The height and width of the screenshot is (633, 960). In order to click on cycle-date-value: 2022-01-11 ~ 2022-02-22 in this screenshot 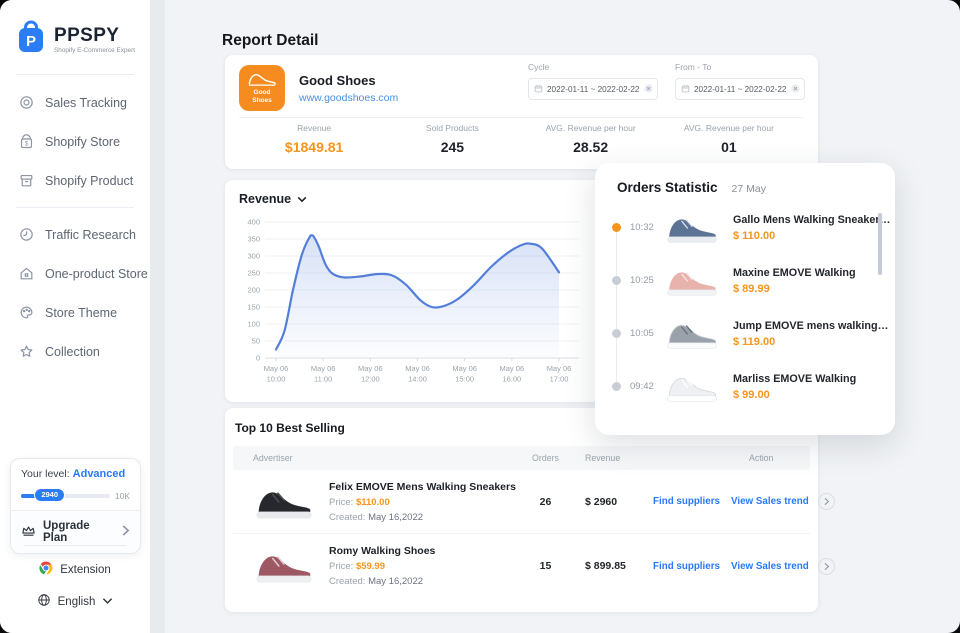, I will do `click(593, 89)`.